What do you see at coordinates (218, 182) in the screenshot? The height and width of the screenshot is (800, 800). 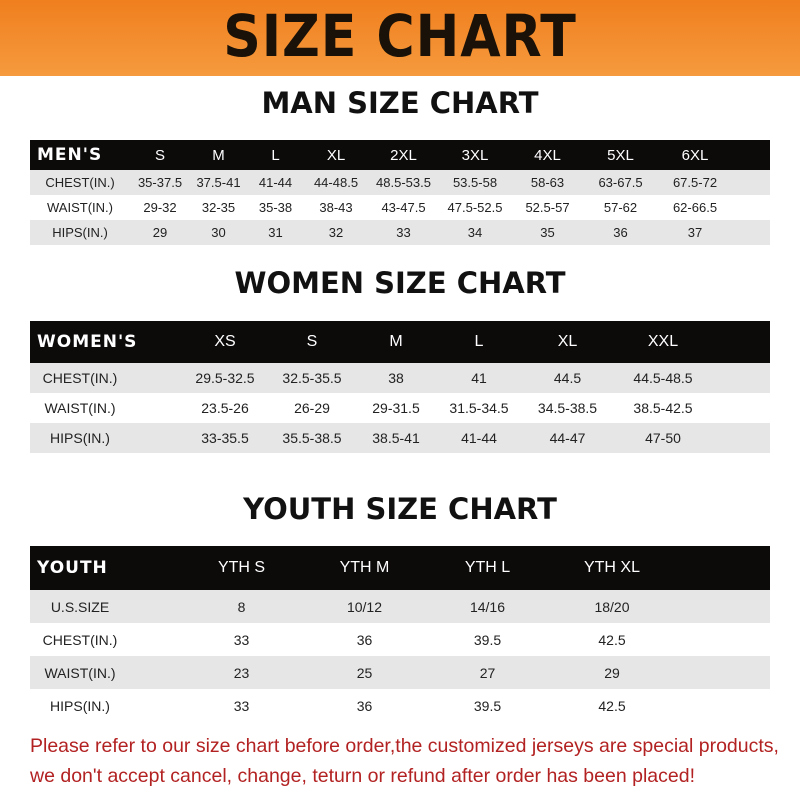 I see `cell: 37.5-41` at bounding box center [218, 182].